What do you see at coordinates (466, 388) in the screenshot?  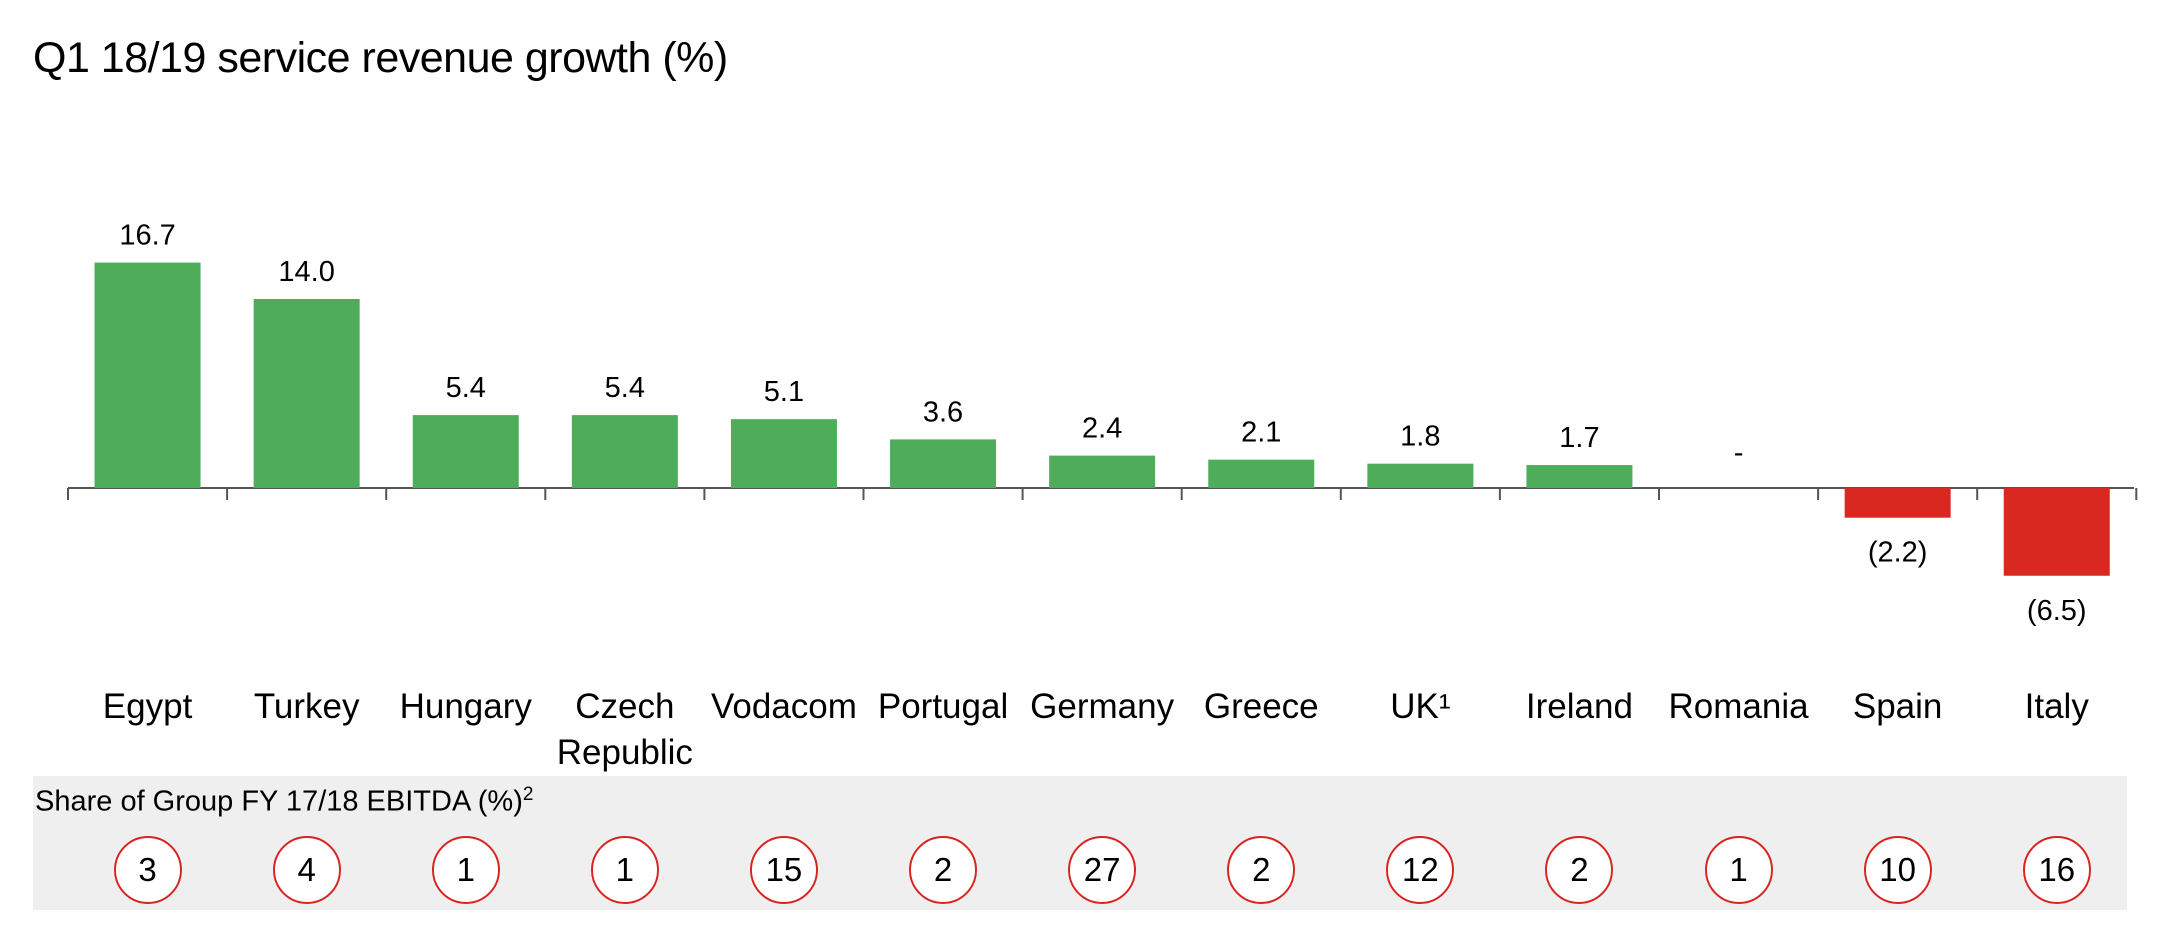 I see `data-label-2: 5.4` at bounding box center [466, 388].